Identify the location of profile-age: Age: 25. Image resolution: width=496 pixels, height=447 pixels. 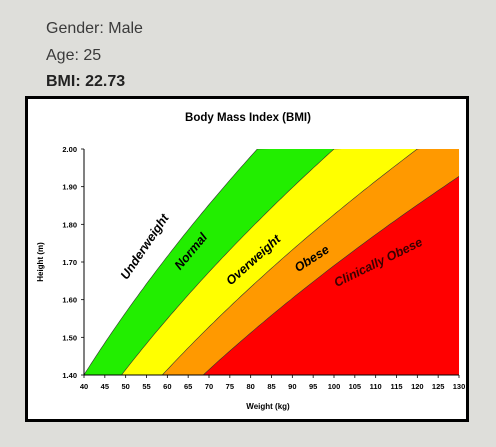
(74, 55).